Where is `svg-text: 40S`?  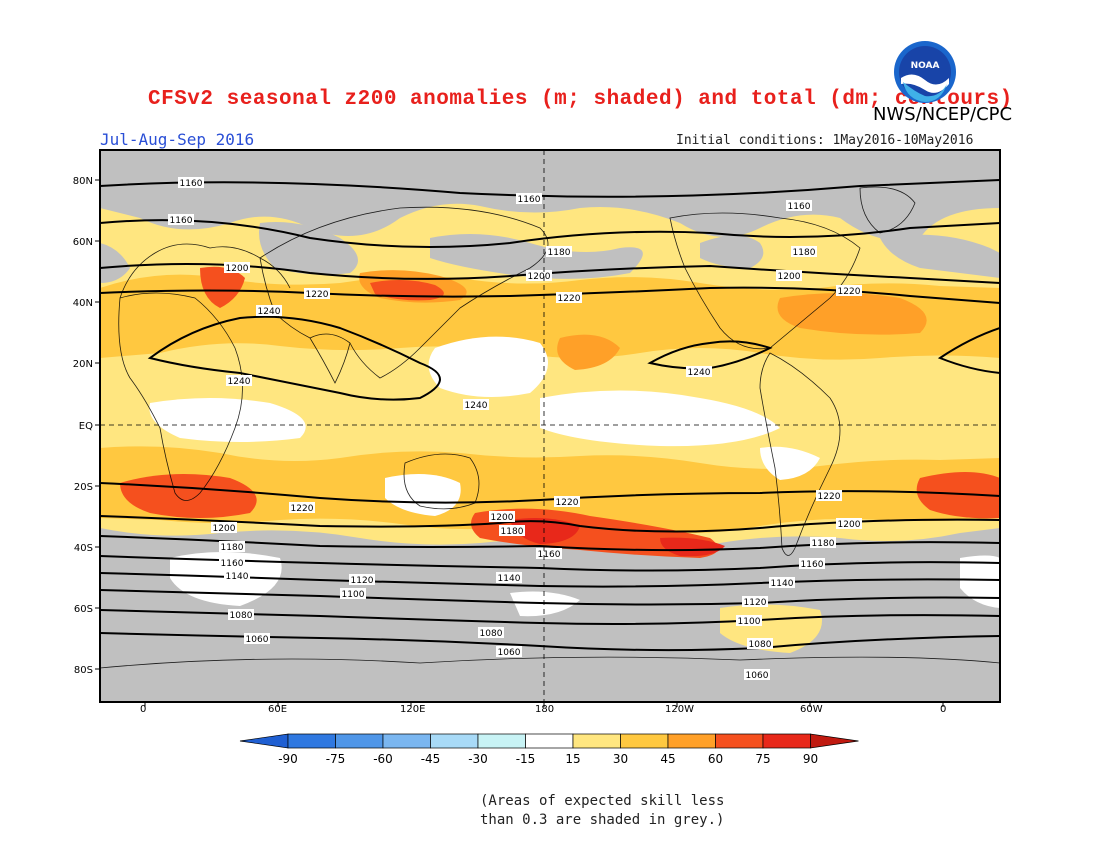
svg-text: 40S is located at coordinates (83, 548).